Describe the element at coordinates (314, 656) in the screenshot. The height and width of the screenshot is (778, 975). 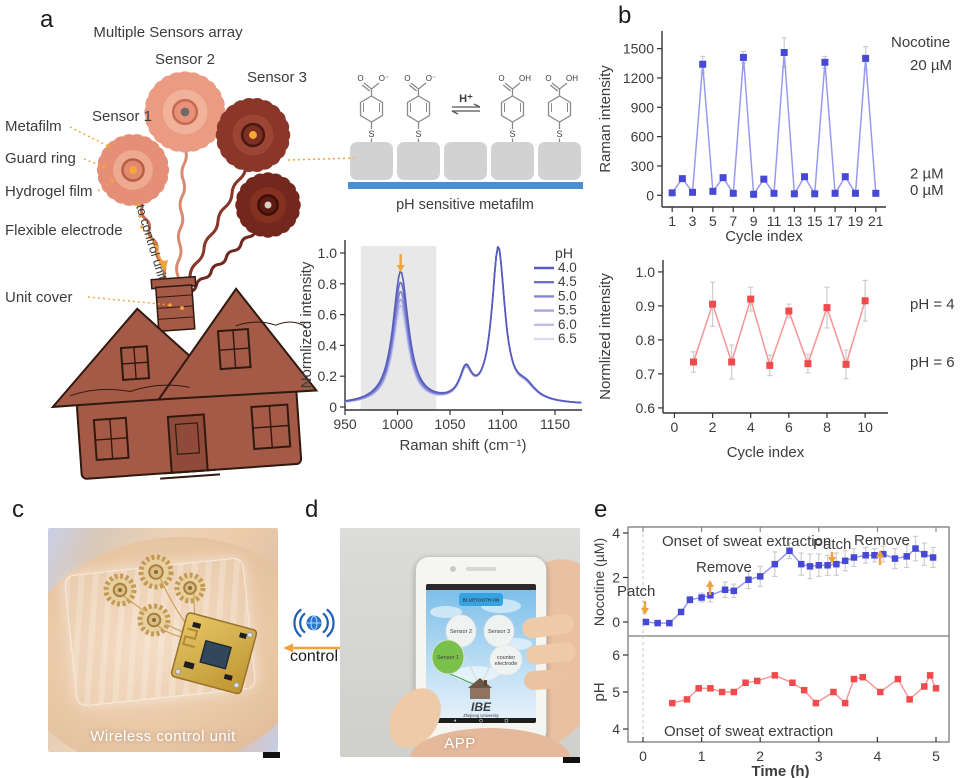
I see `control-link-label: control` at that location.